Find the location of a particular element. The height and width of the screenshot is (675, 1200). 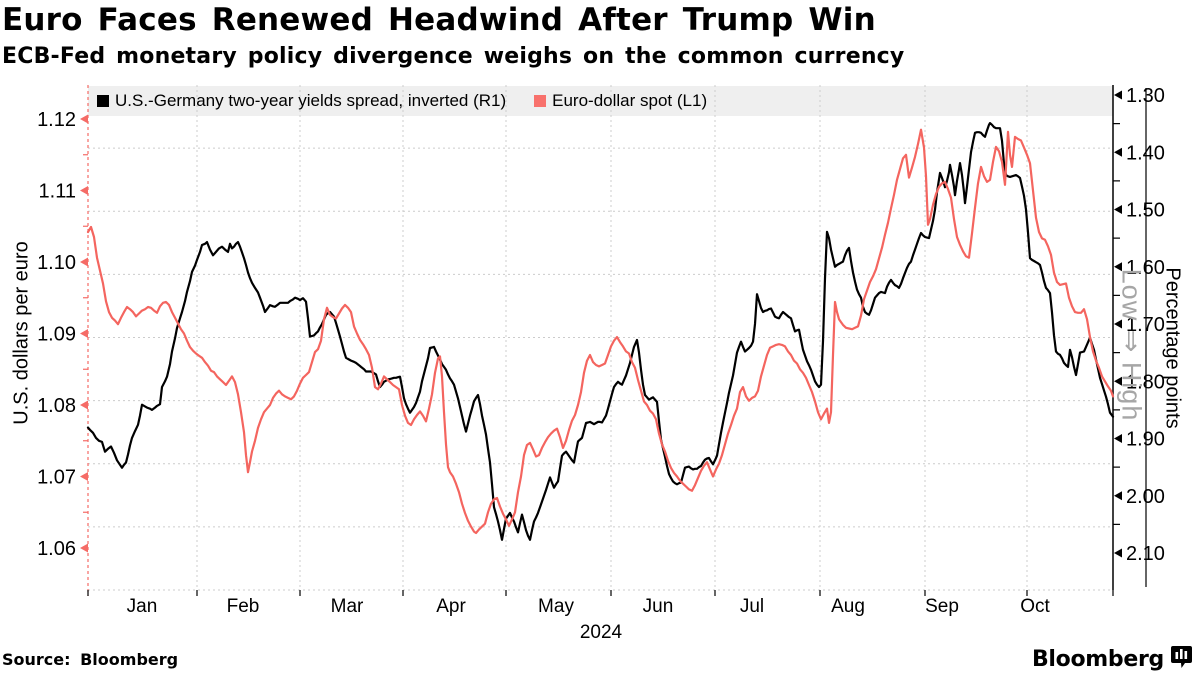

x-axis-month-label: Oct is located at coordinates (1035, 606).